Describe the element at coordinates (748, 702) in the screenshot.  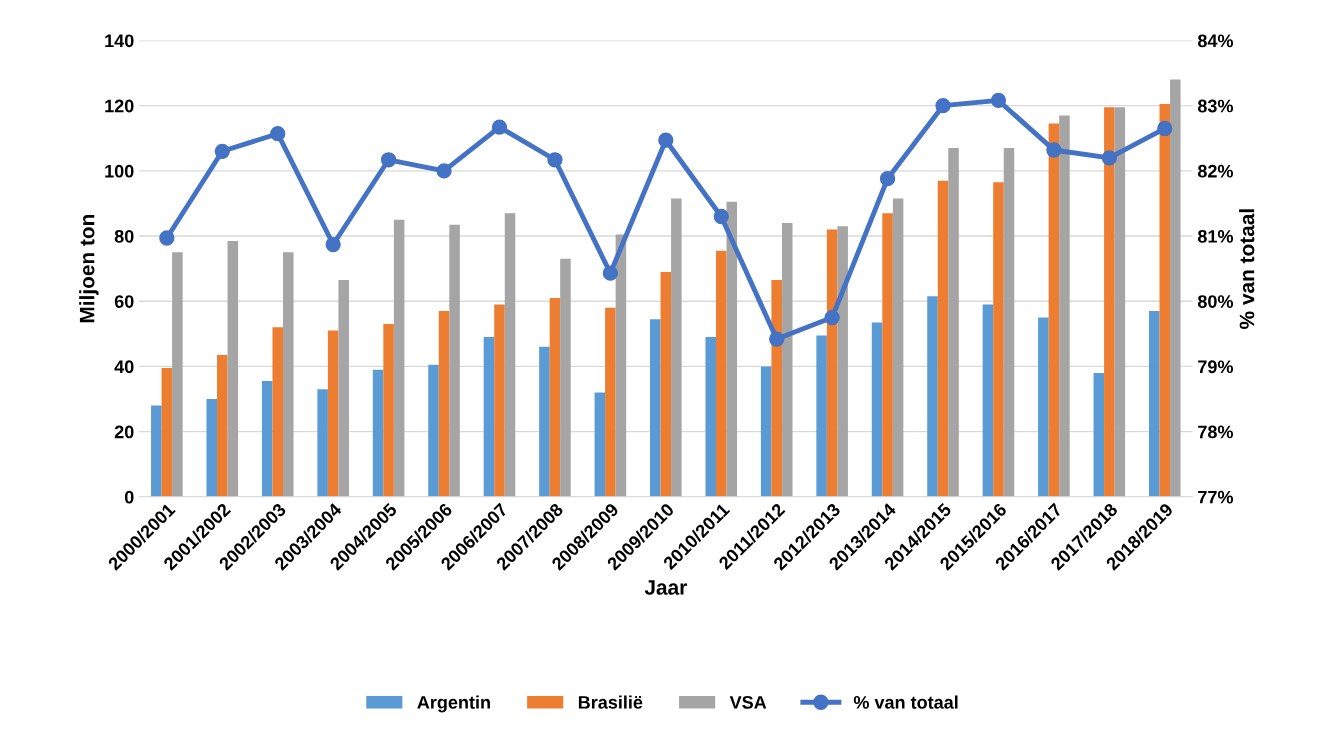
I see `legend-label: VSA` at that location.